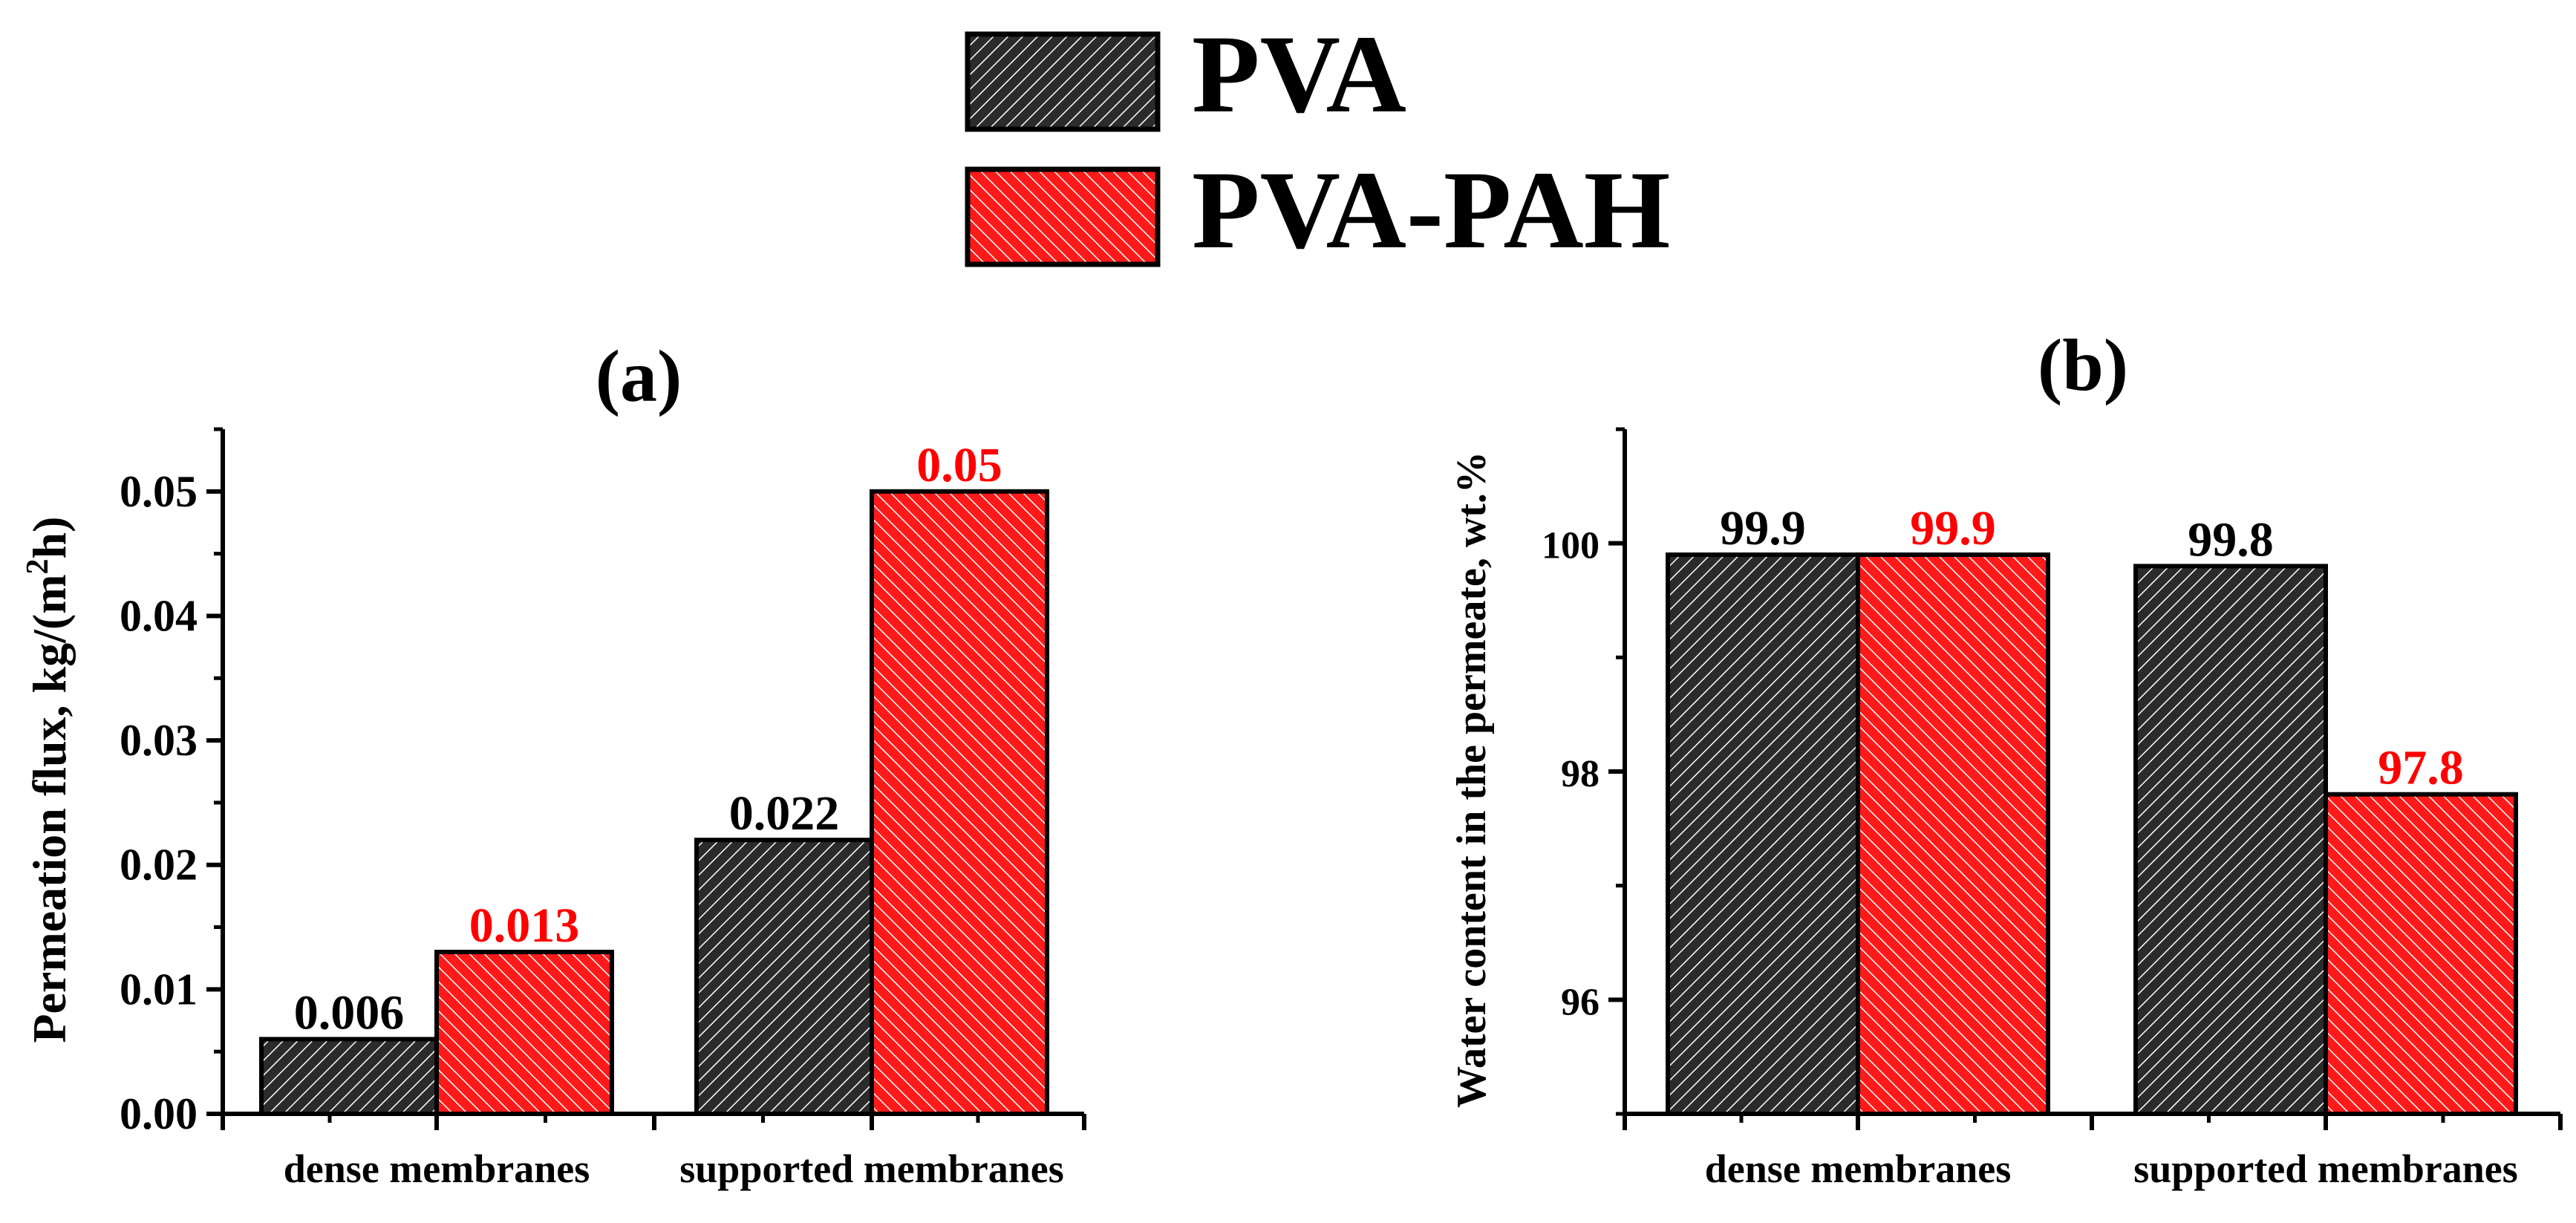  What do you see at coordinates (2421, 768) in the screenshot?
I see `panel-b-value-label-pva-pah-2: 97.8` at bounding box center [2421, 768].